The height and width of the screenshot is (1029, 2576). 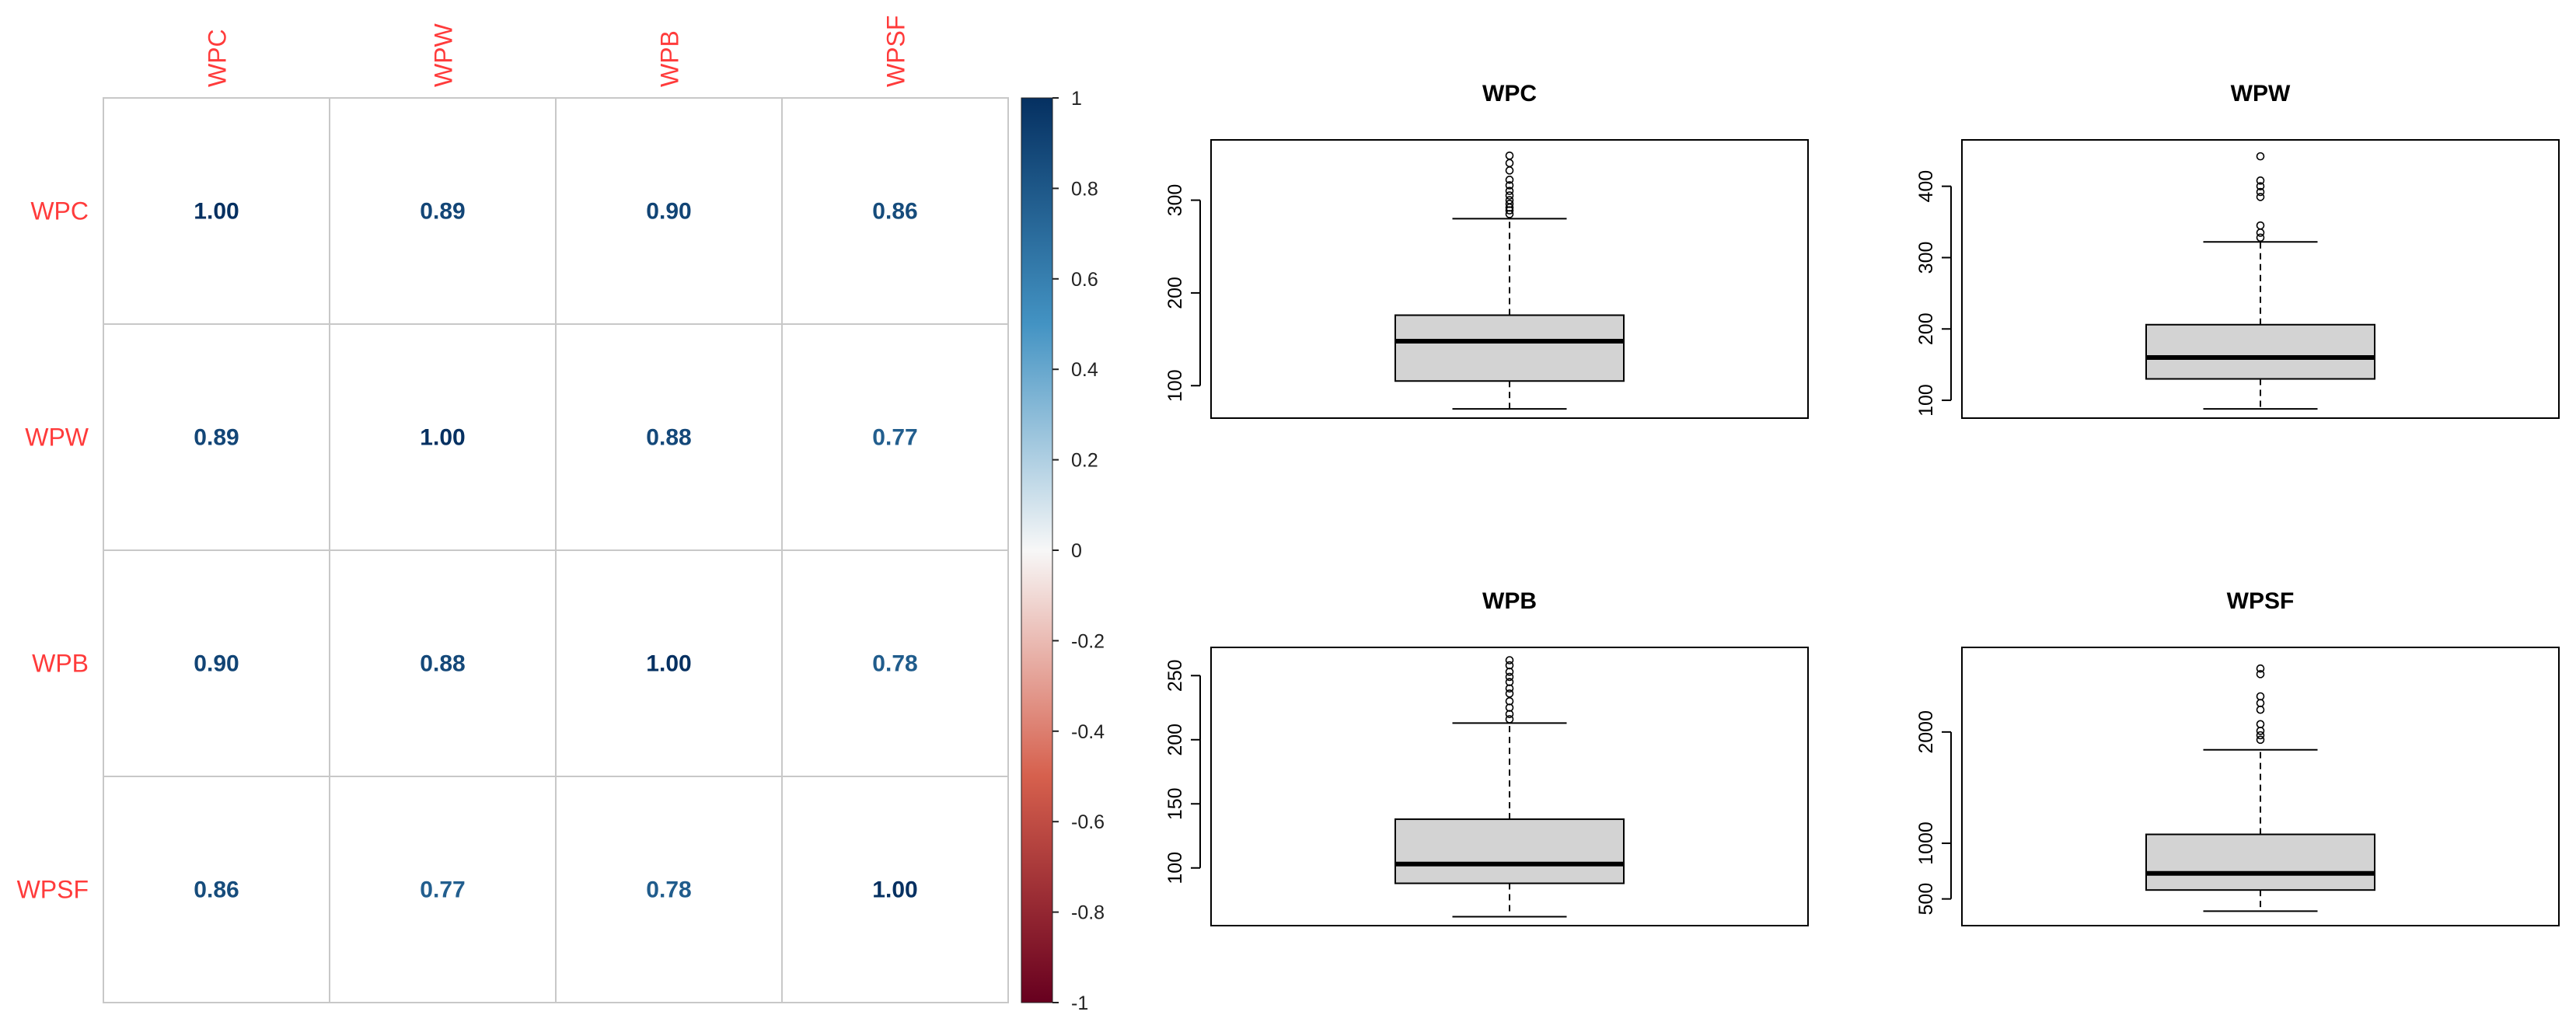 I want to click on y-tick-label: 150, so click(x=1175, y=803).